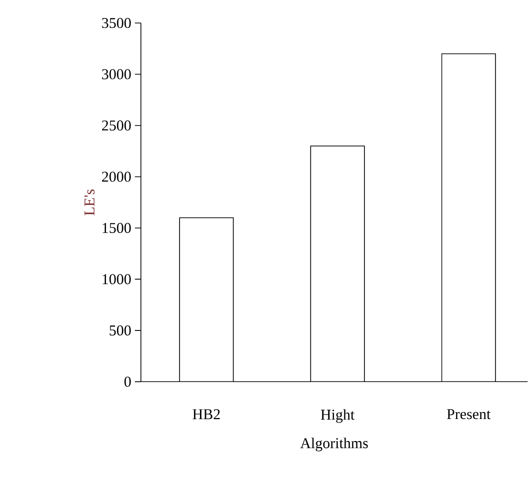  What do you see at coordinates (127, 381) in the screenshot?
I see `y-tick-label: 0` at bounding box center [127, 381].